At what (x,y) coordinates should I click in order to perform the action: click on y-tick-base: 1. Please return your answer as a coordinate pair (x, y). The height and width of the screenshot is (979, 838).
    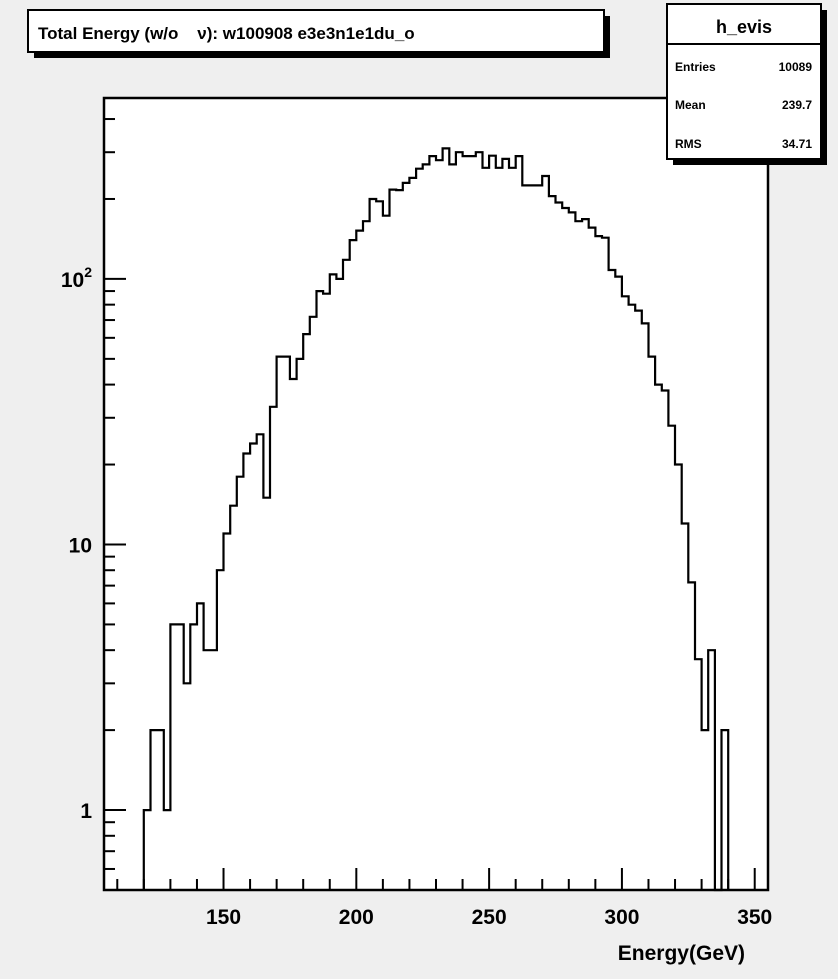
    Looking at the image, I should click on (86, 811).